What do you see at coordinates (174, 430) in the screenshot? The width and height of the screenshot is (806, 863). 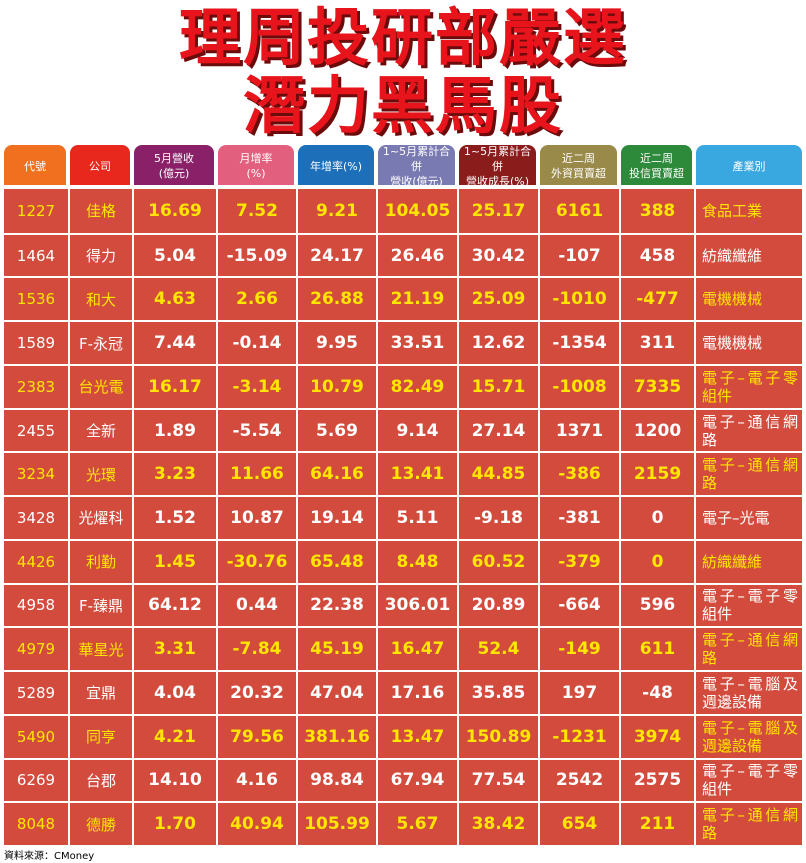 I see `cell-may-revenue: 1.89` at bounding box center [174, 430].